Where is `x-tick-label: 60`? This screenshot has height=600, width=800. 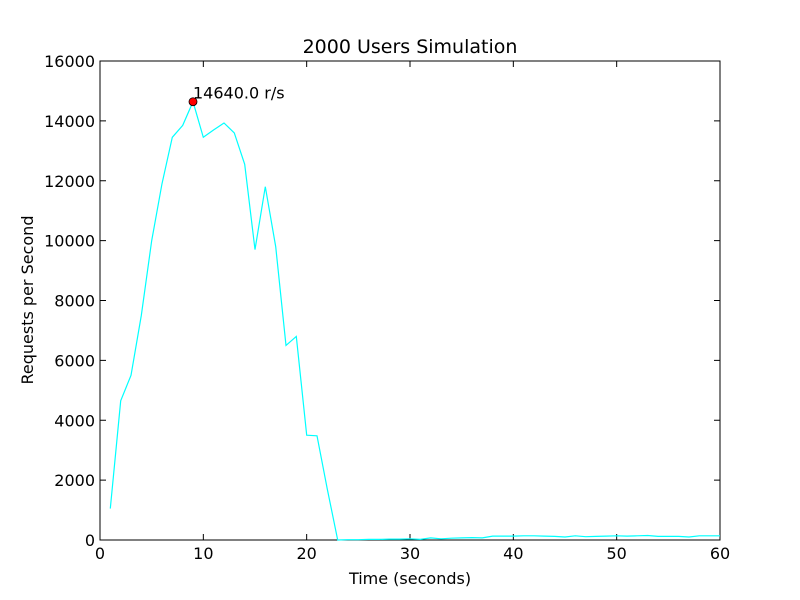
x-tick-label: 60 is located at coordinates (720, 553).